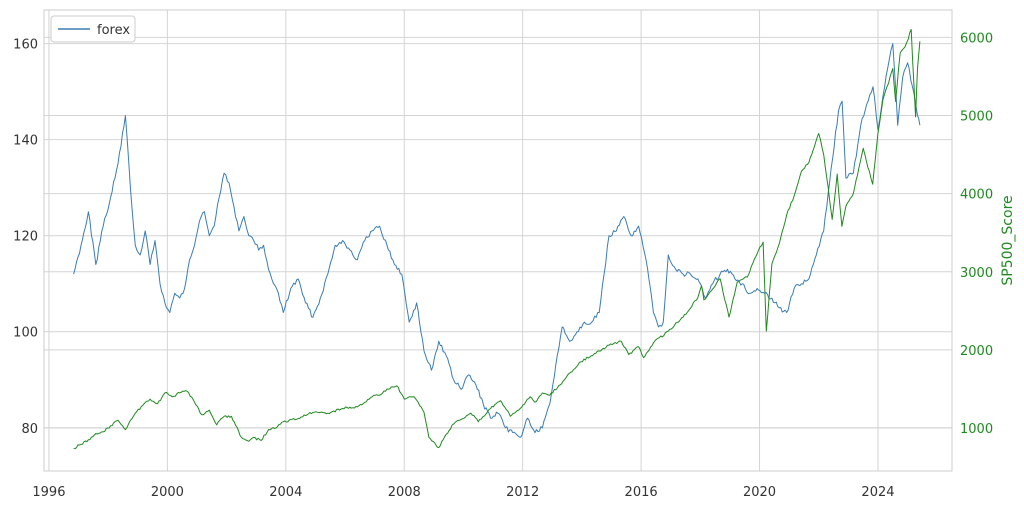  I want to click on y2-axis-title: SP500_Score, so click(1008, 240).